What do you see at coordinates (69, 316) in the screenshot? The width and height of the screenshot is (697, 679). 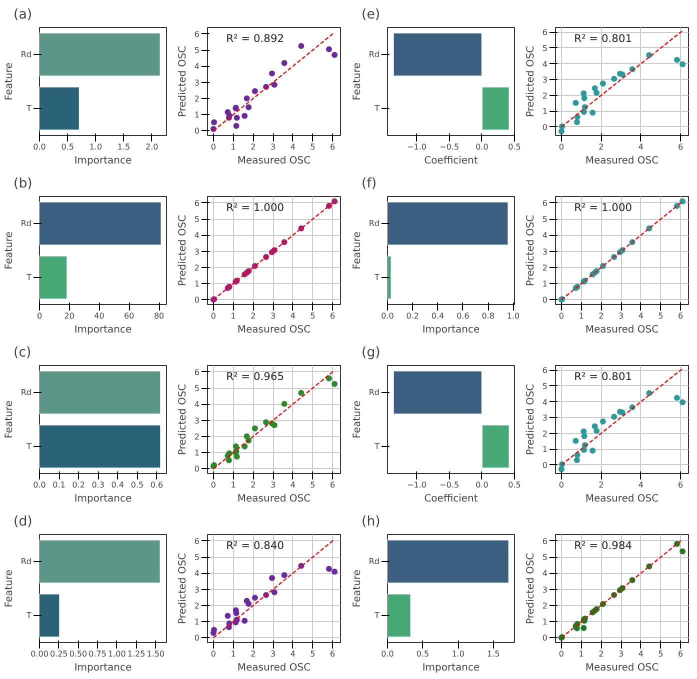 I see `x-tick-label: 20` at bounding box center [69, 316].